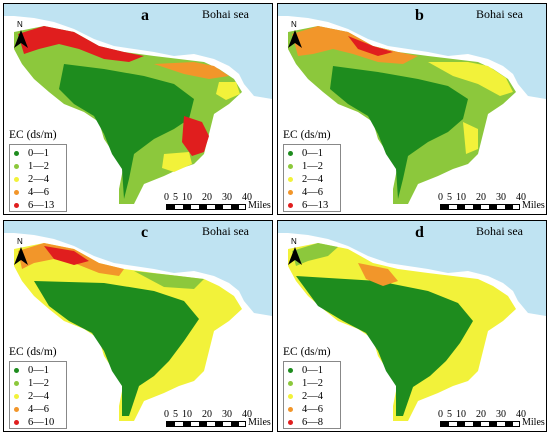  Describe the element at coordinates (491, 202) in the screenshot. I see `scale-bar-b: 0 5 10 20 30 40 Miles` at that location.